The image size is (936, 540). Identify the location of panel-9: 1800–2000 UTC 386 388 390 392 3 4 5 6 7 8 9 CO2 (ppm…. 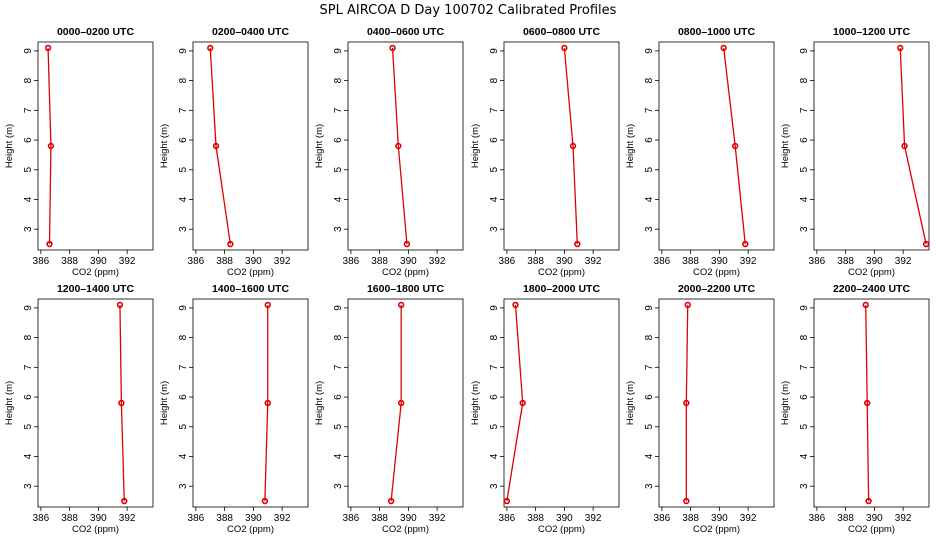
(545, 409).